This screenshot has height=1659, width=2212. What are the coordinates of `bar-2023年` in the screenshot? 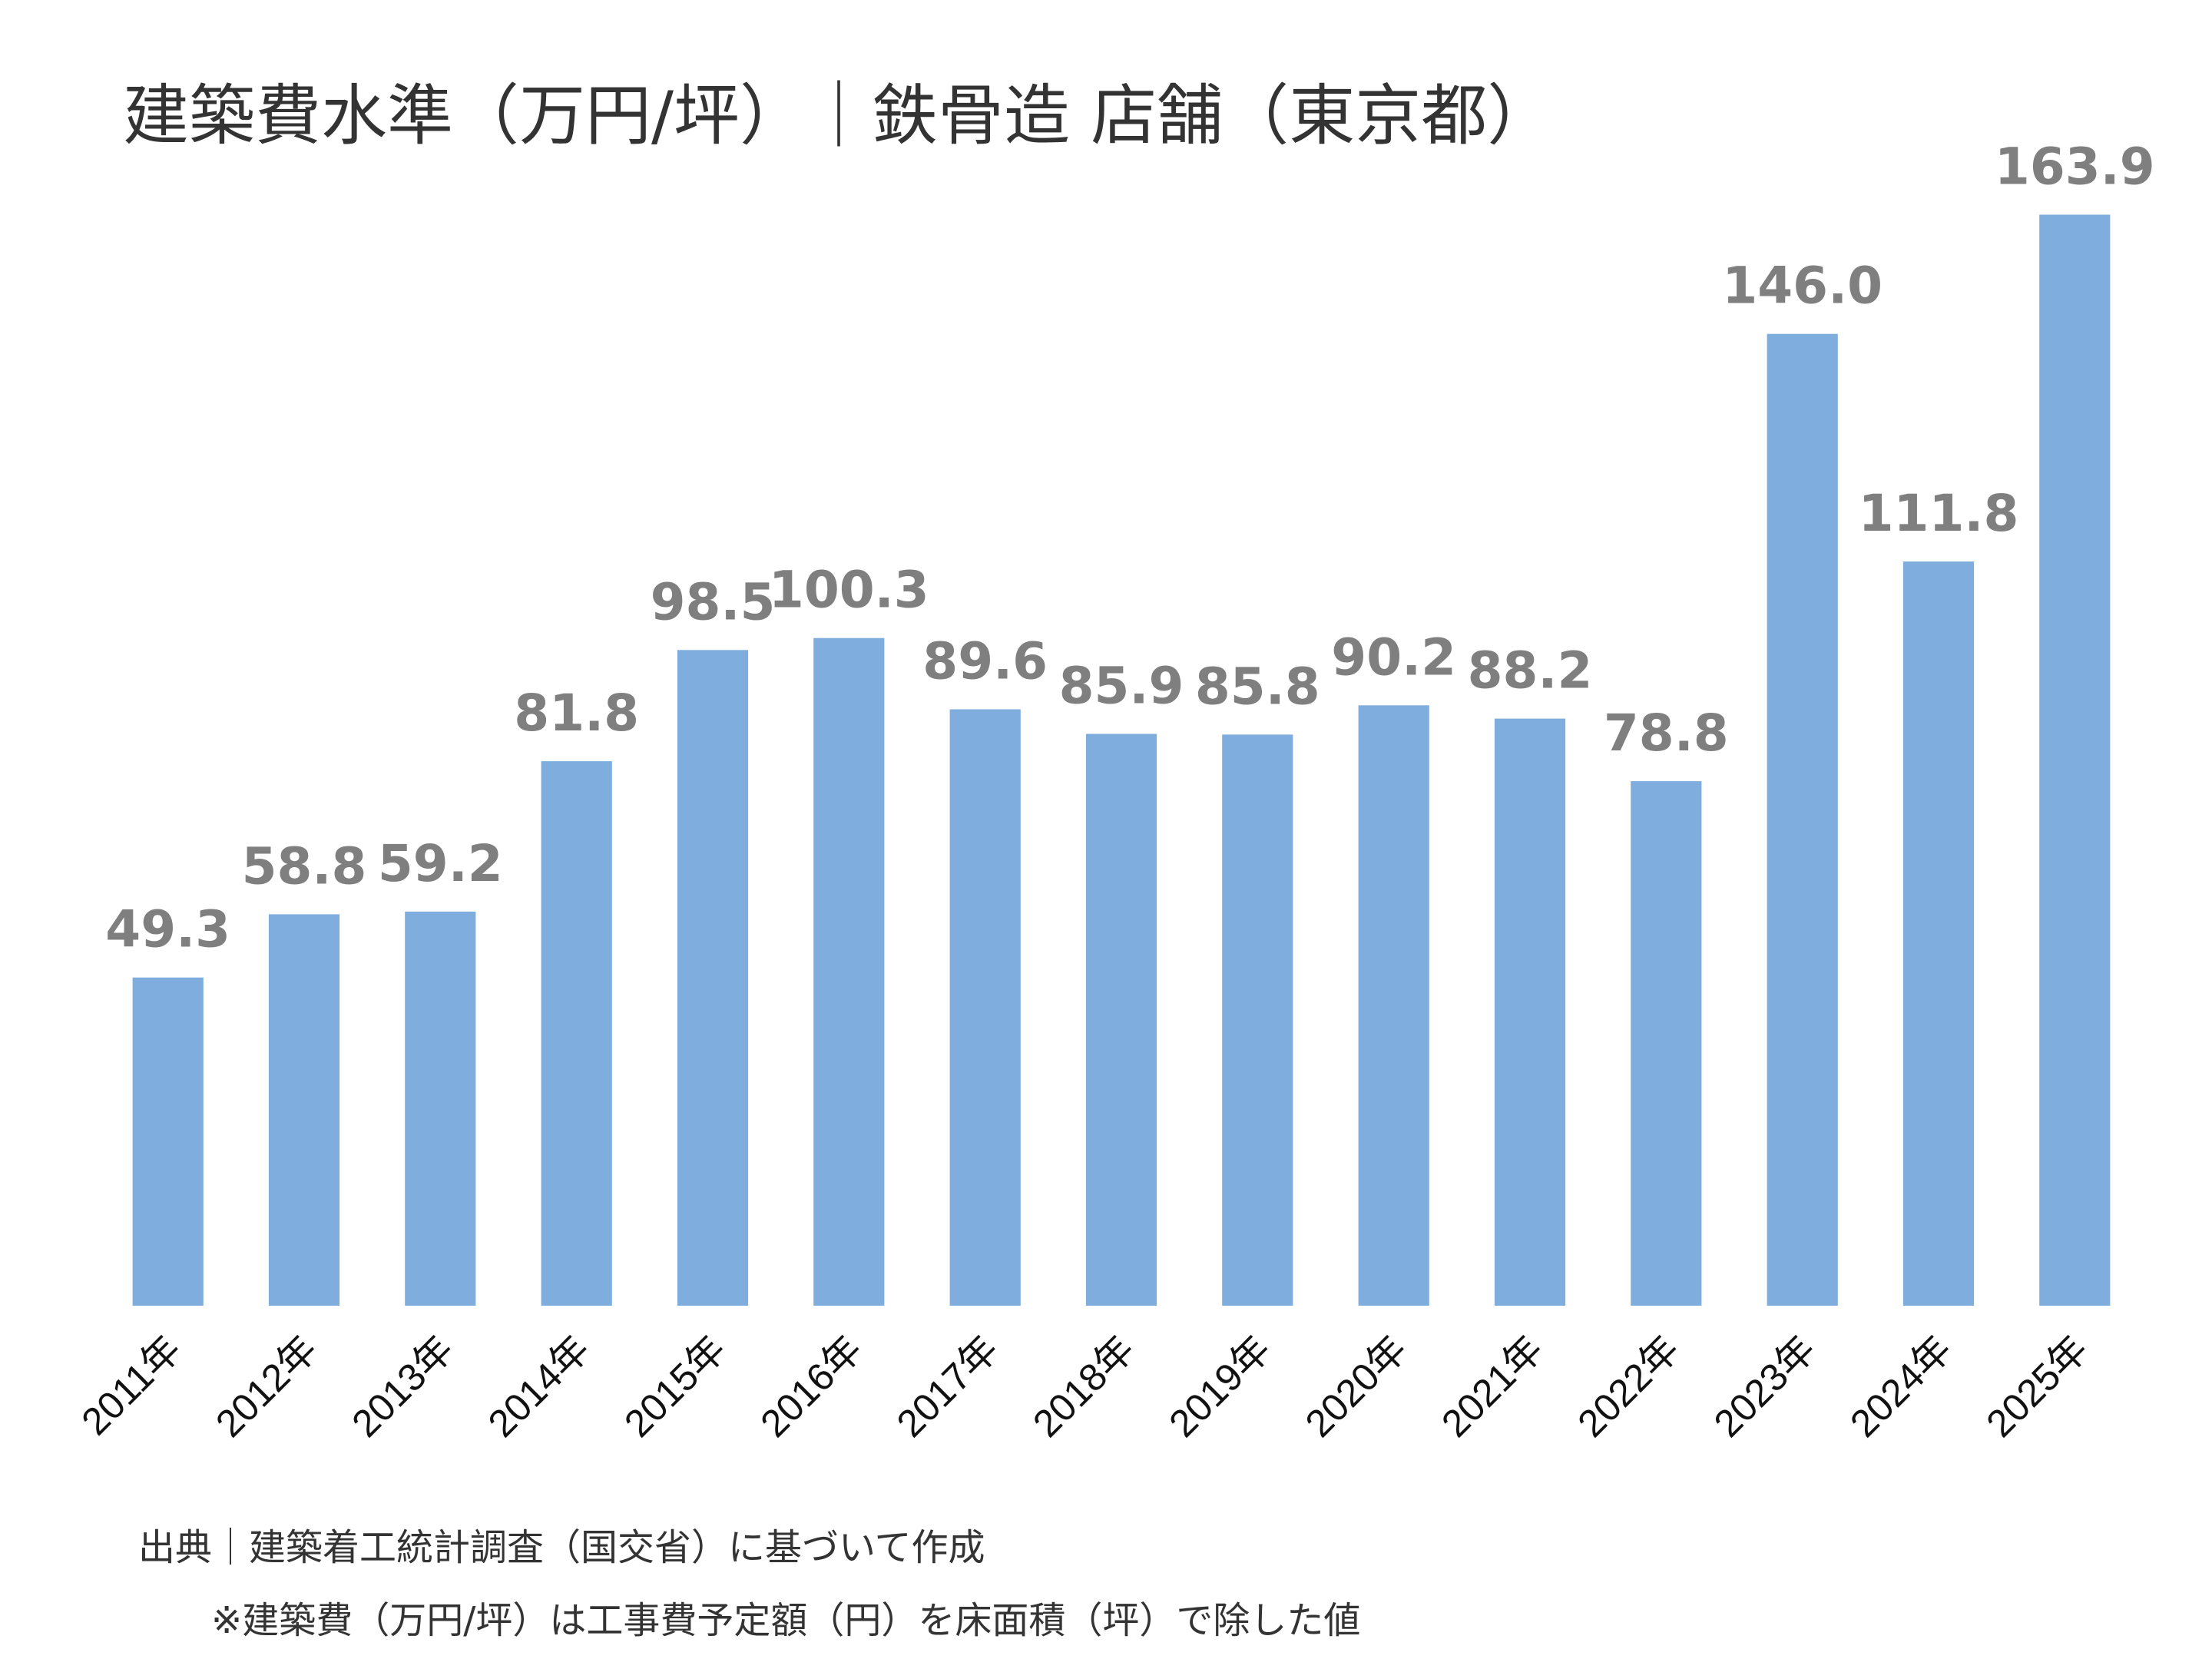 It's located at (1802, 820).